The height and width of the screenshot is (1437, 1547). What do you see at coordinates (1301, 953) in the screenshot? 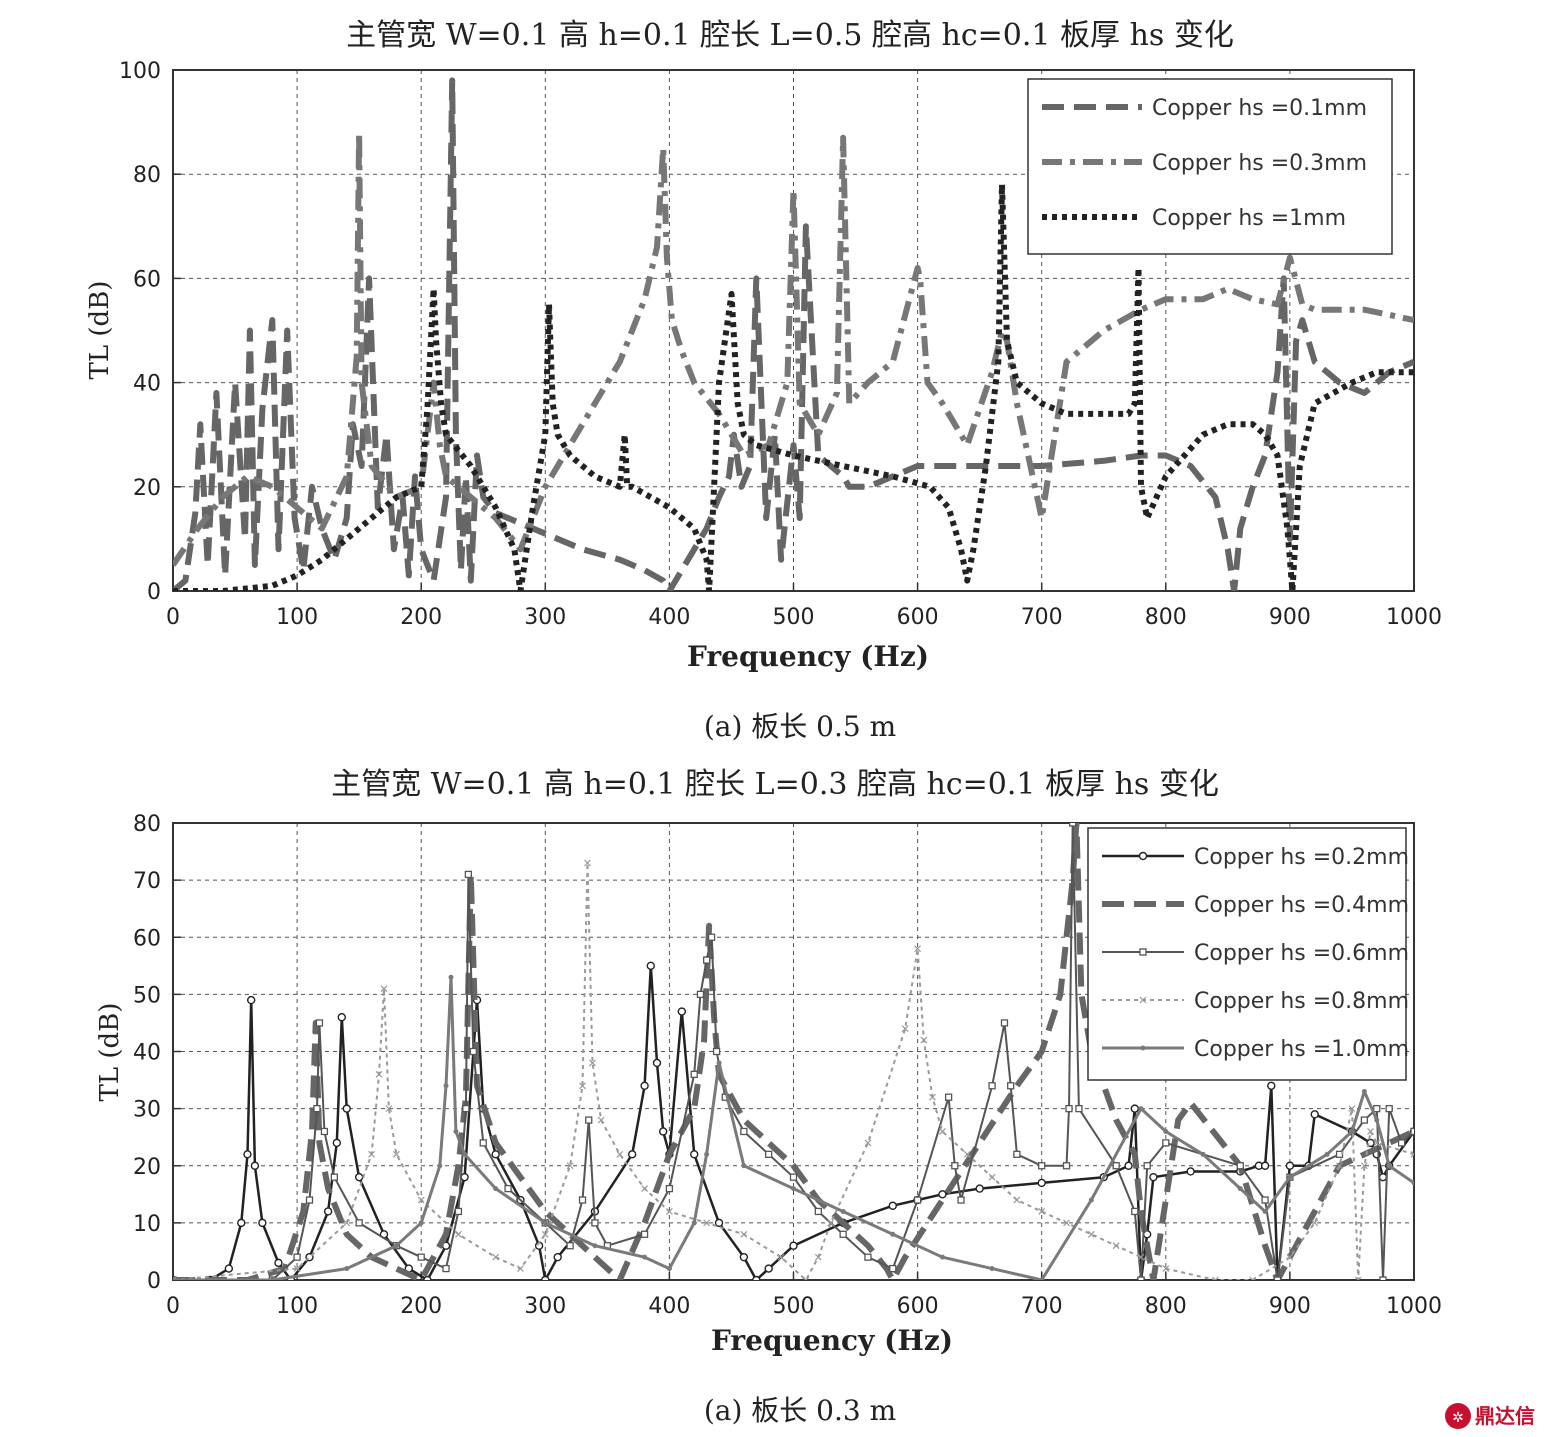
I see `legend-label: Copper hs =0.6mm` at bounding box center [1301, 953].